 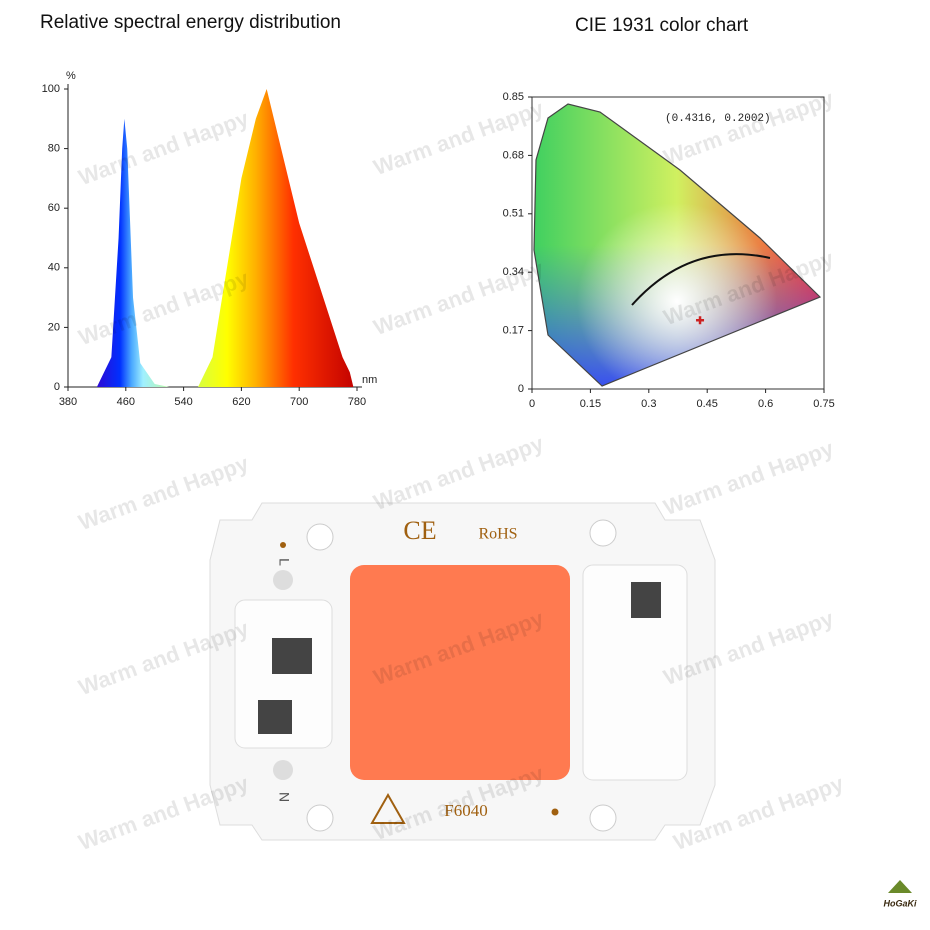 I want to click on x-tick-label: 620, so click(x=241, y=402).